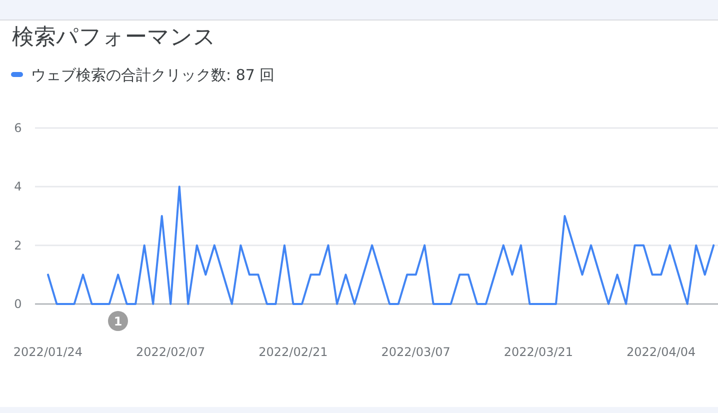  Describe the element at coordinates (18, 245) in the screenshot. I see `y-tick-label: 2` at that location.